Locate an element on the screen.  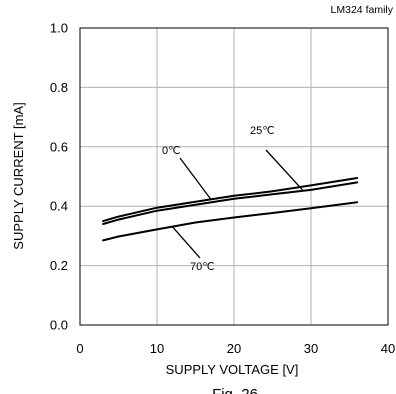
leader-0c is located at coordinates (195, 178).